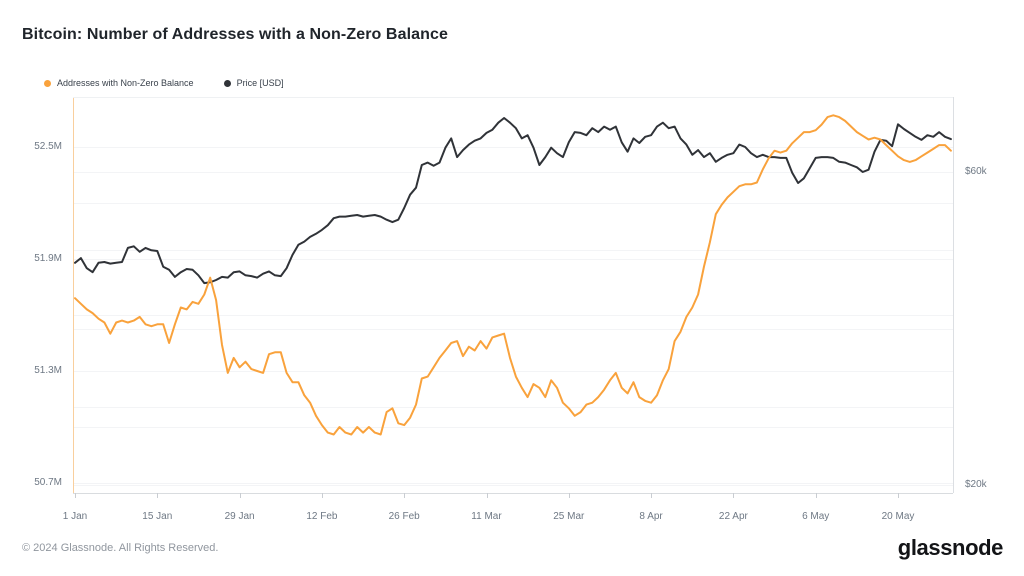 Image resolution: width=1024 pixels, height=576 pixels. Describe the element at coordinates (157, 516) in the screenshot. I see `x-tick-label: 15 Jan` at that location.